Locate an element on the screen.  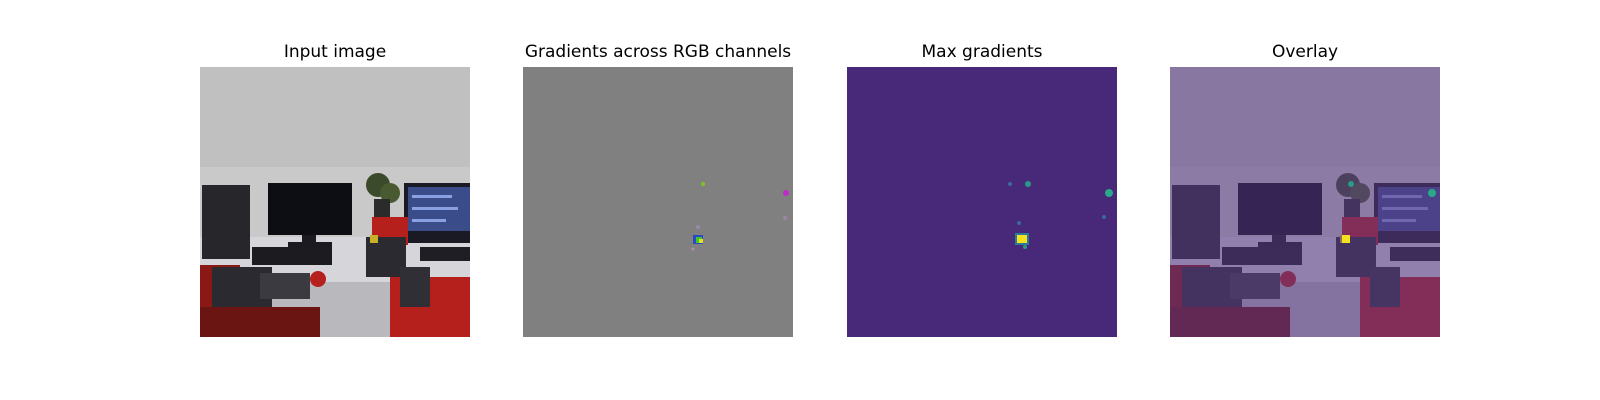
panel-input-image: Input image is located at coordinates (335, 187).